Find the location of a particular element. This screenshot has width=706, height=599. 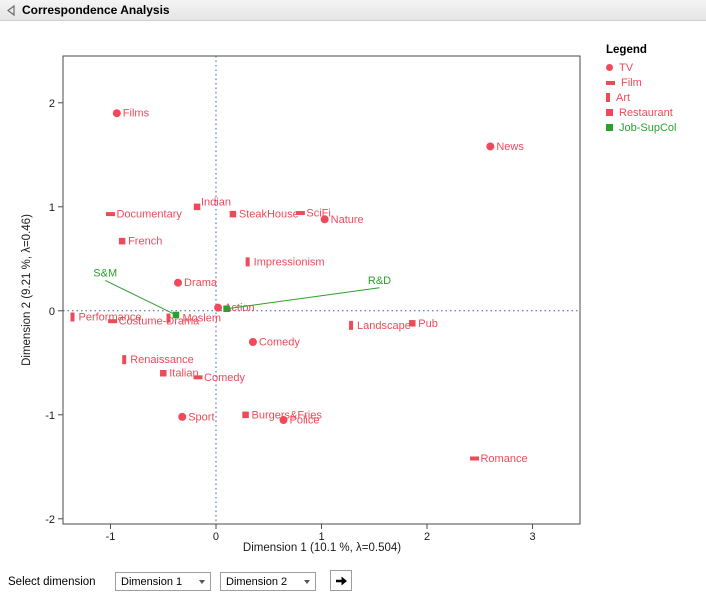

point-label-Landscape: Landscape is located at coordinates (384, 326).